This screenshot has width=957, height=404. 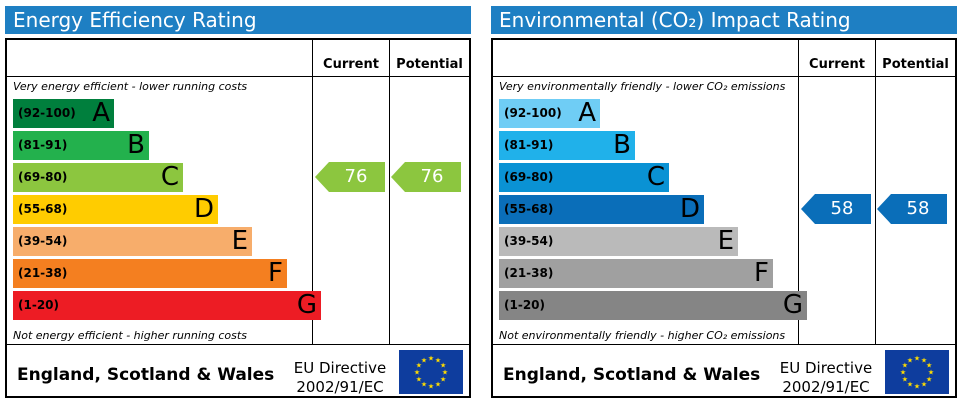 I want to click on band-range-label: (81-91), so click(x=43, y=145).